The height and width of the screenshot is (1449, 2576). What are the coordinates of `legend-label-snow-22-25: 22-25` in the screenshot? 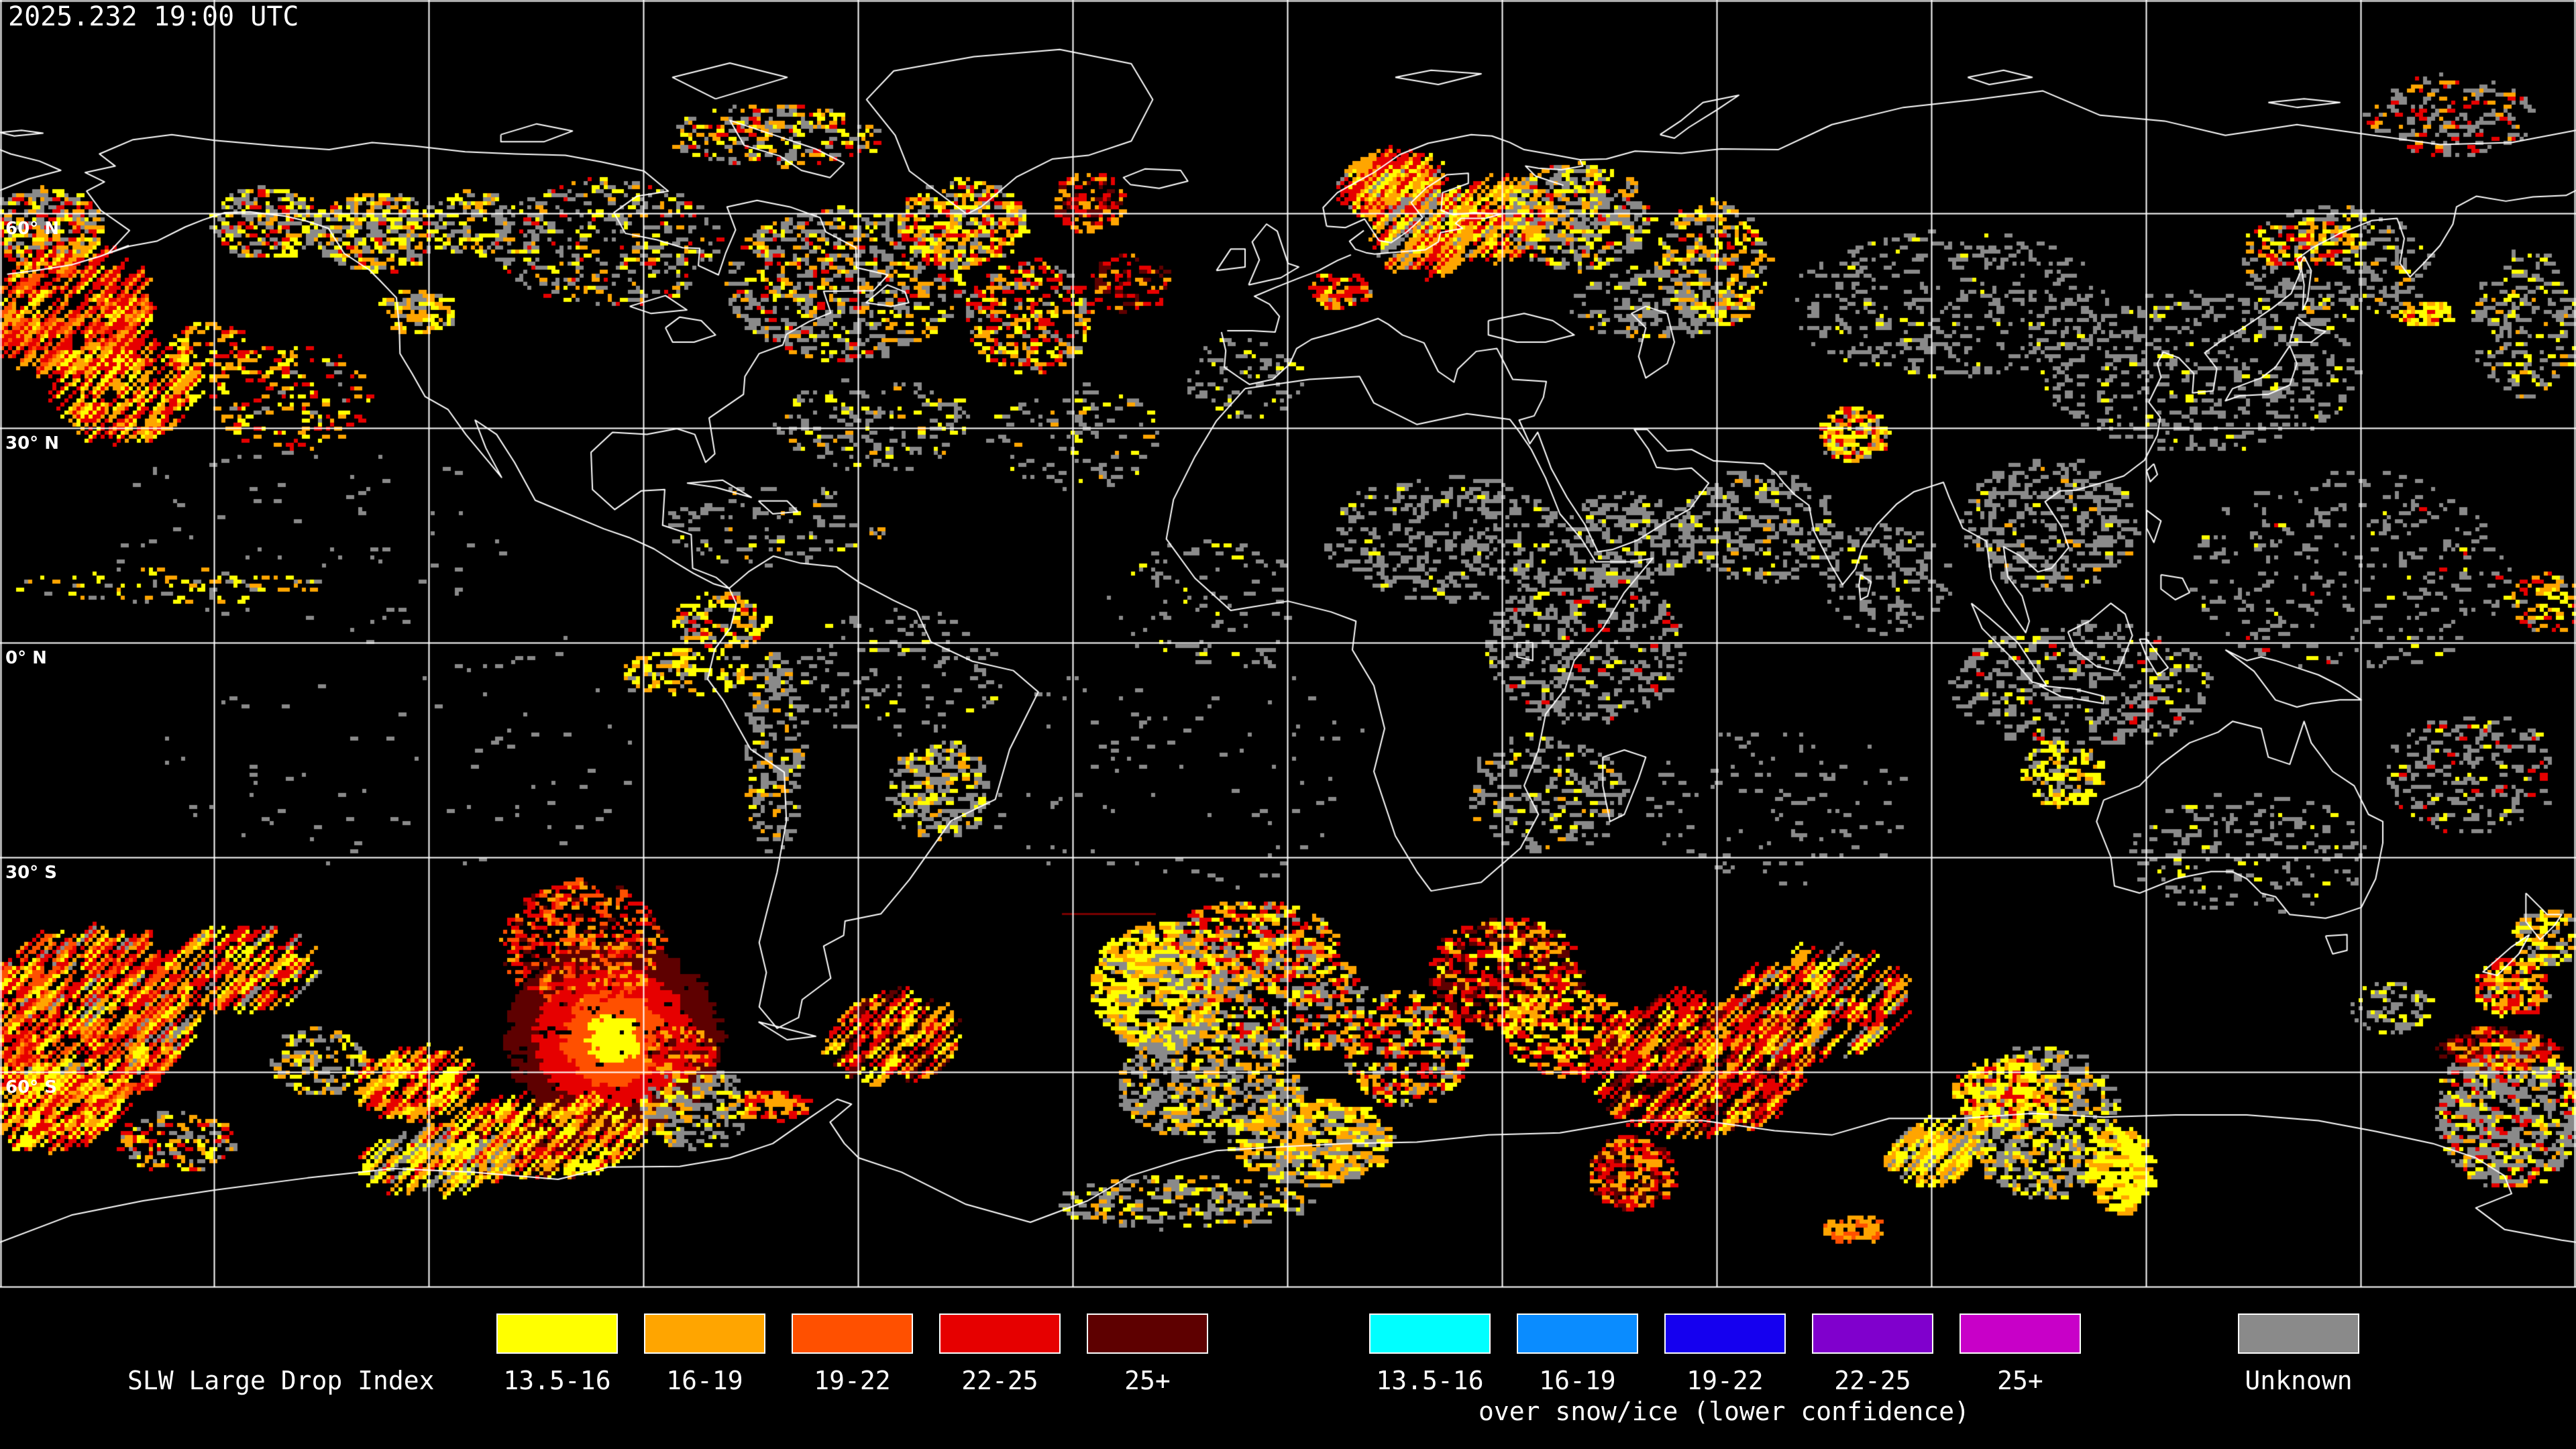 It's located at (1872, 1380).